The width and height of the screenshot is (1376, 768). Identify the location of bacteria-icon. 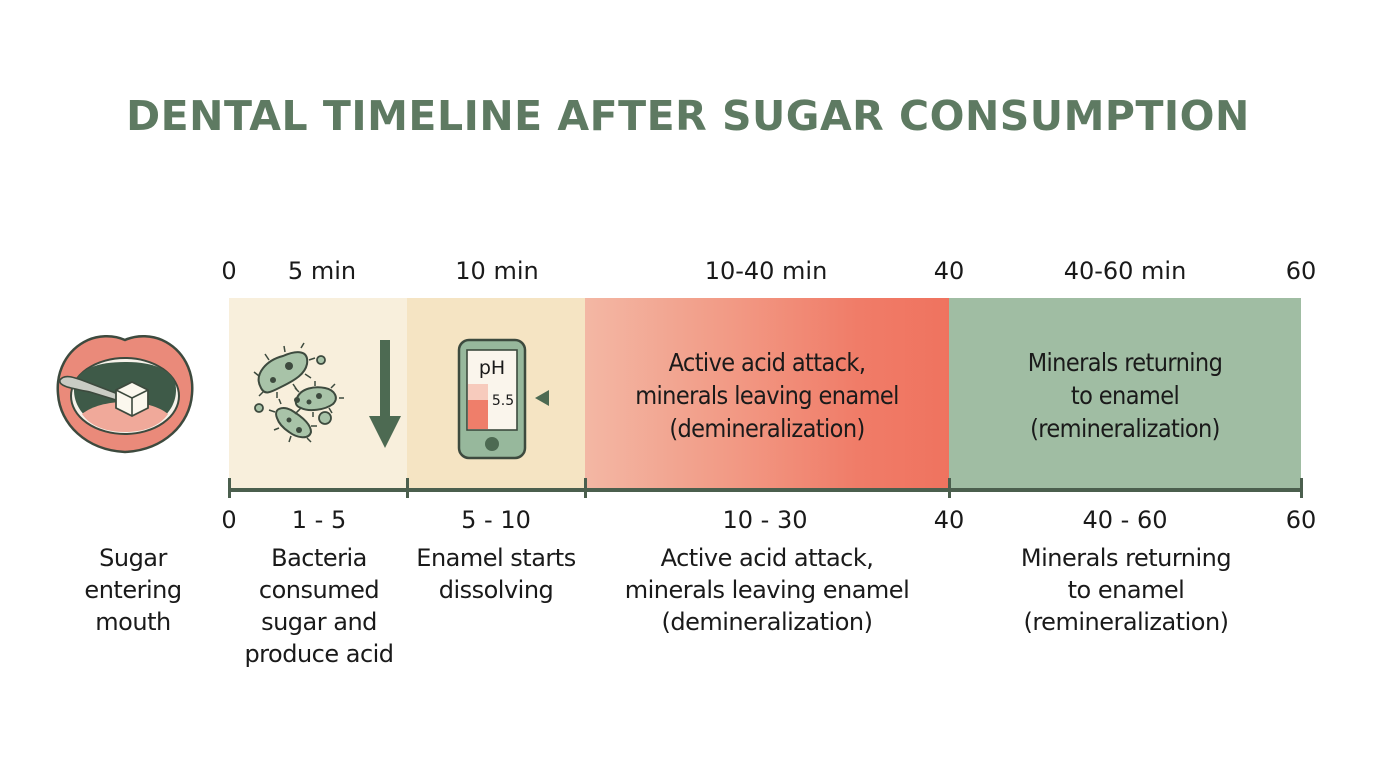
(327, 394).